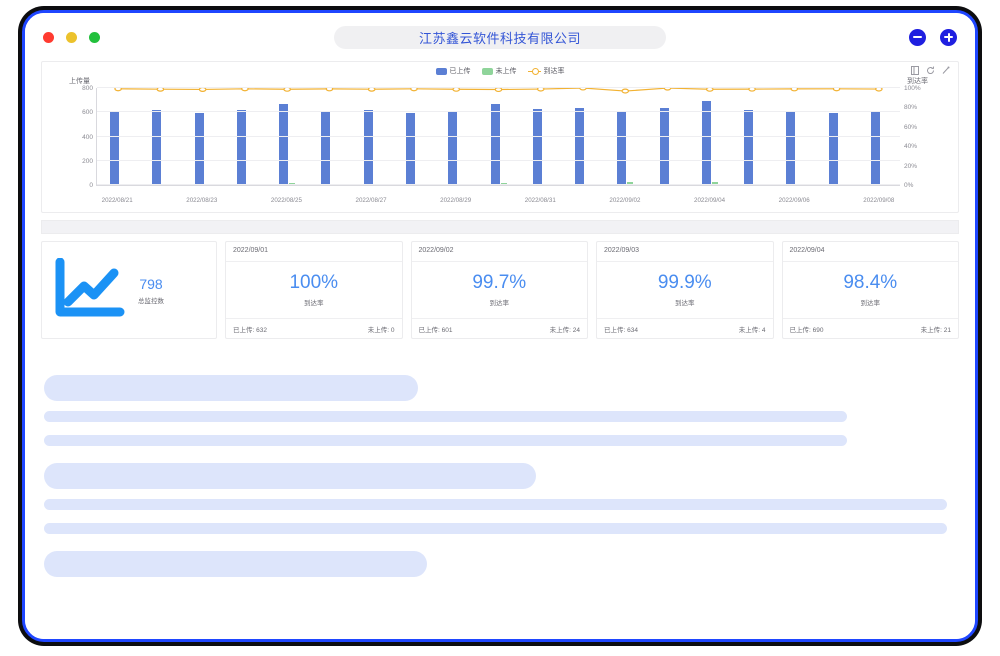 The image size is (1000, 656). Describe the element at coordinates (500, 37) in the screenshot. I see `window-title: 江苏鑫云软件科技有限公司` at that location.